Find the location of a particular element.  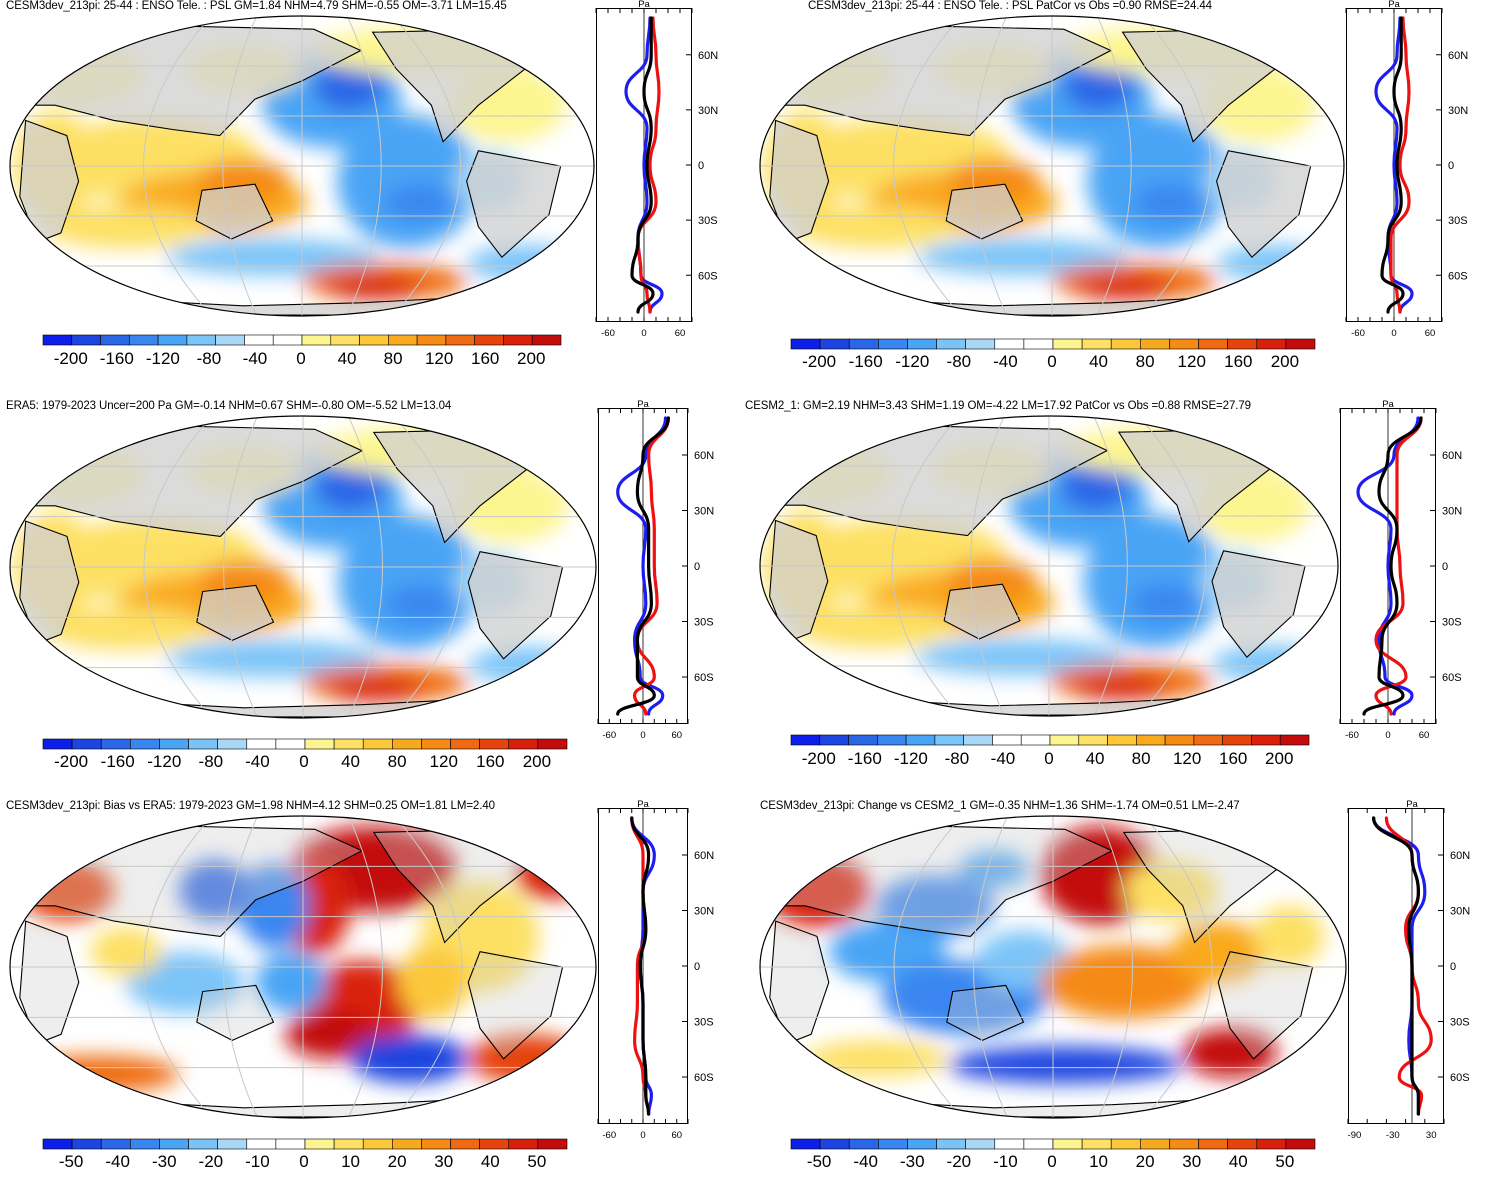

colorbar-label: -30 is located at coordinates (912, 1161).